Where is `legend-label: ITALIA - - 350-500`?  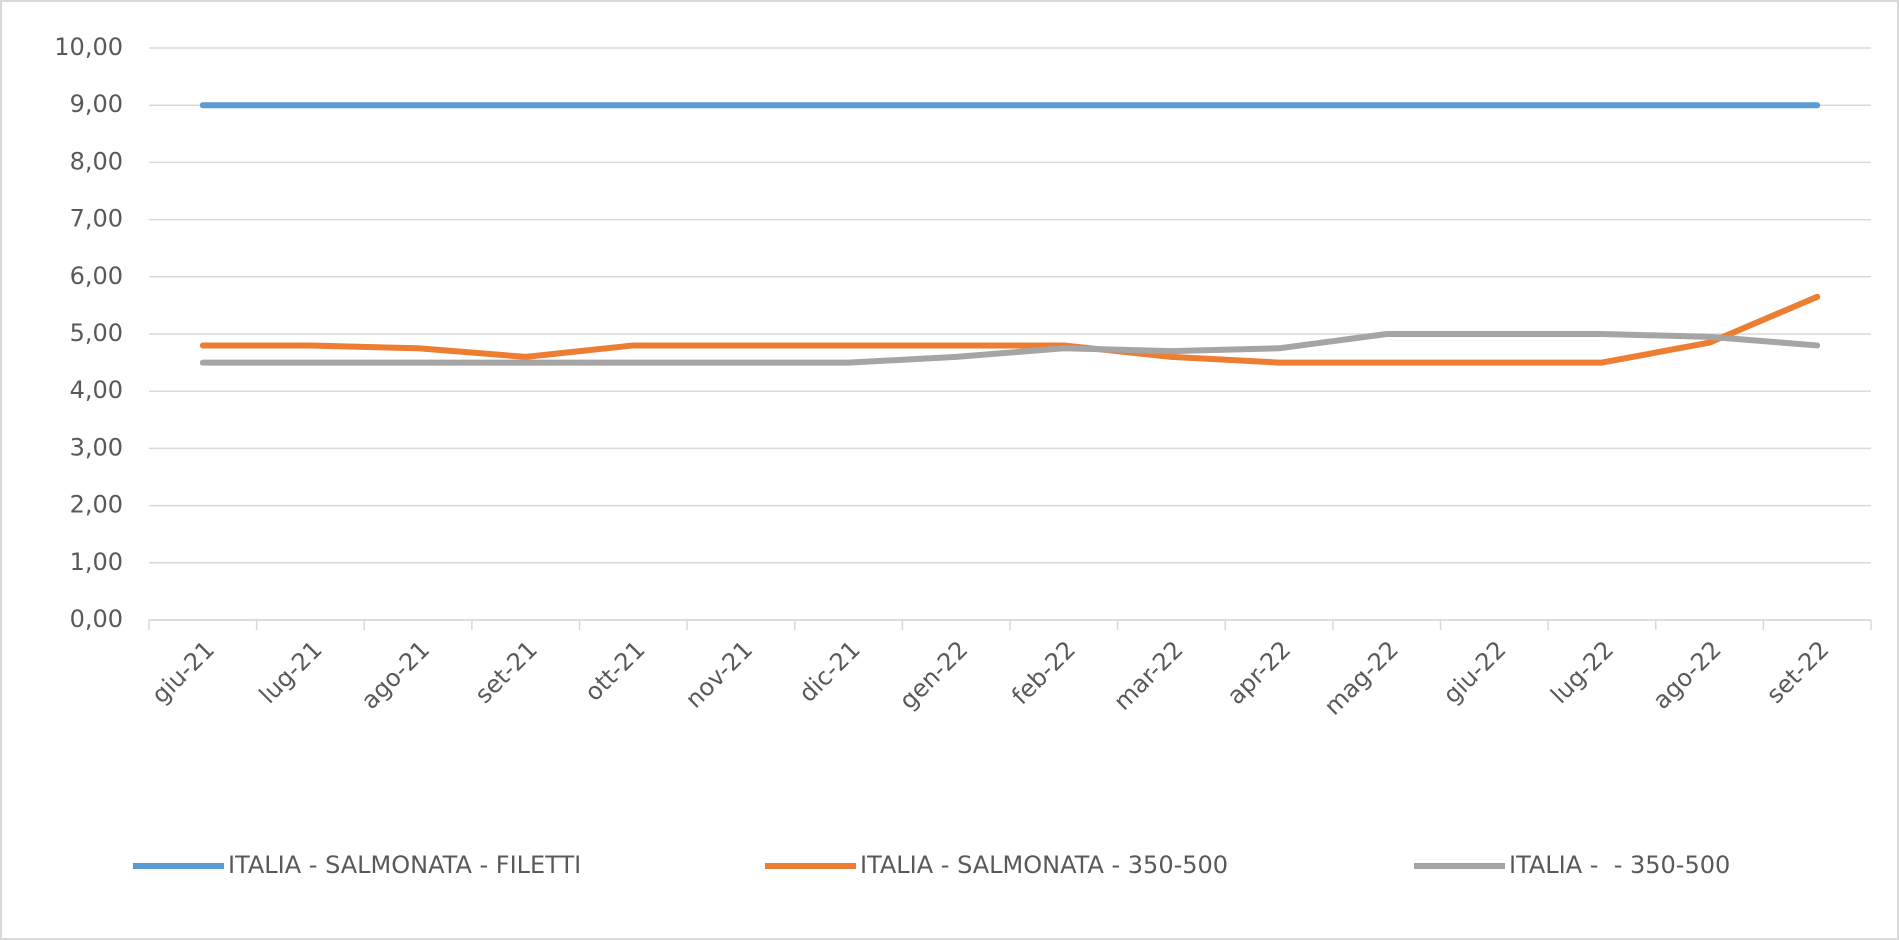 legend-label: ITALIA - - 350-500 is located at coordinates (1619, 865).